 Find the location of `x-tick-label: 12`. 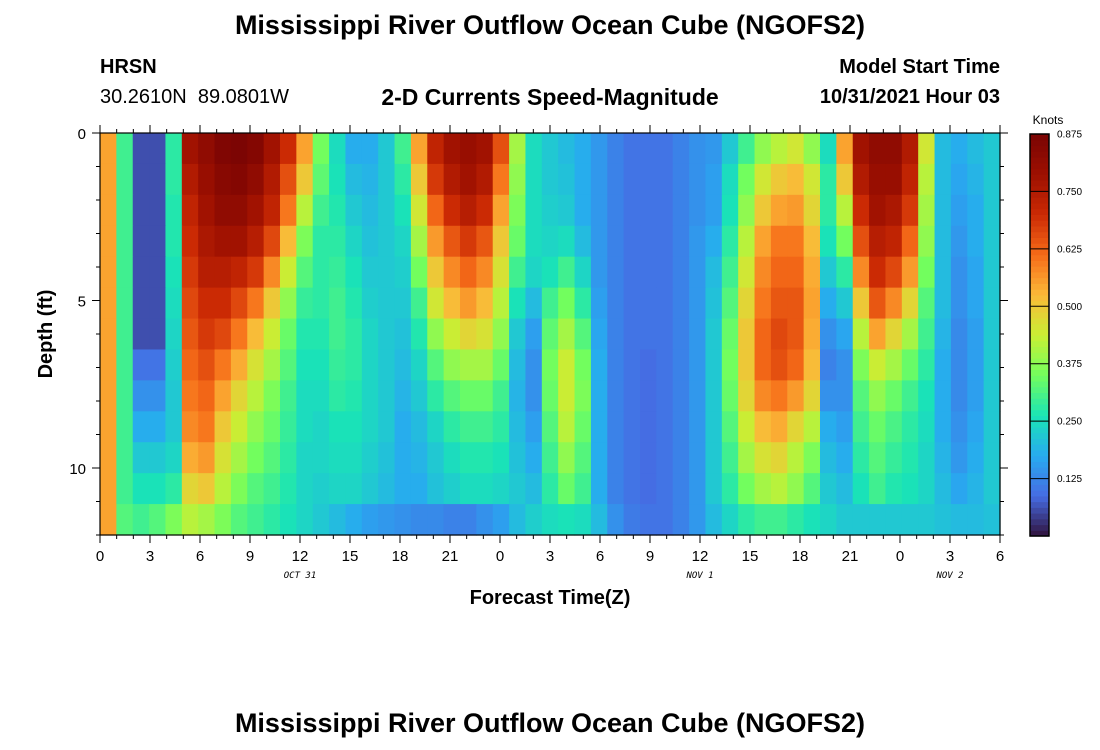

x-tick-label: 12 is located at coordinates (300, 556).